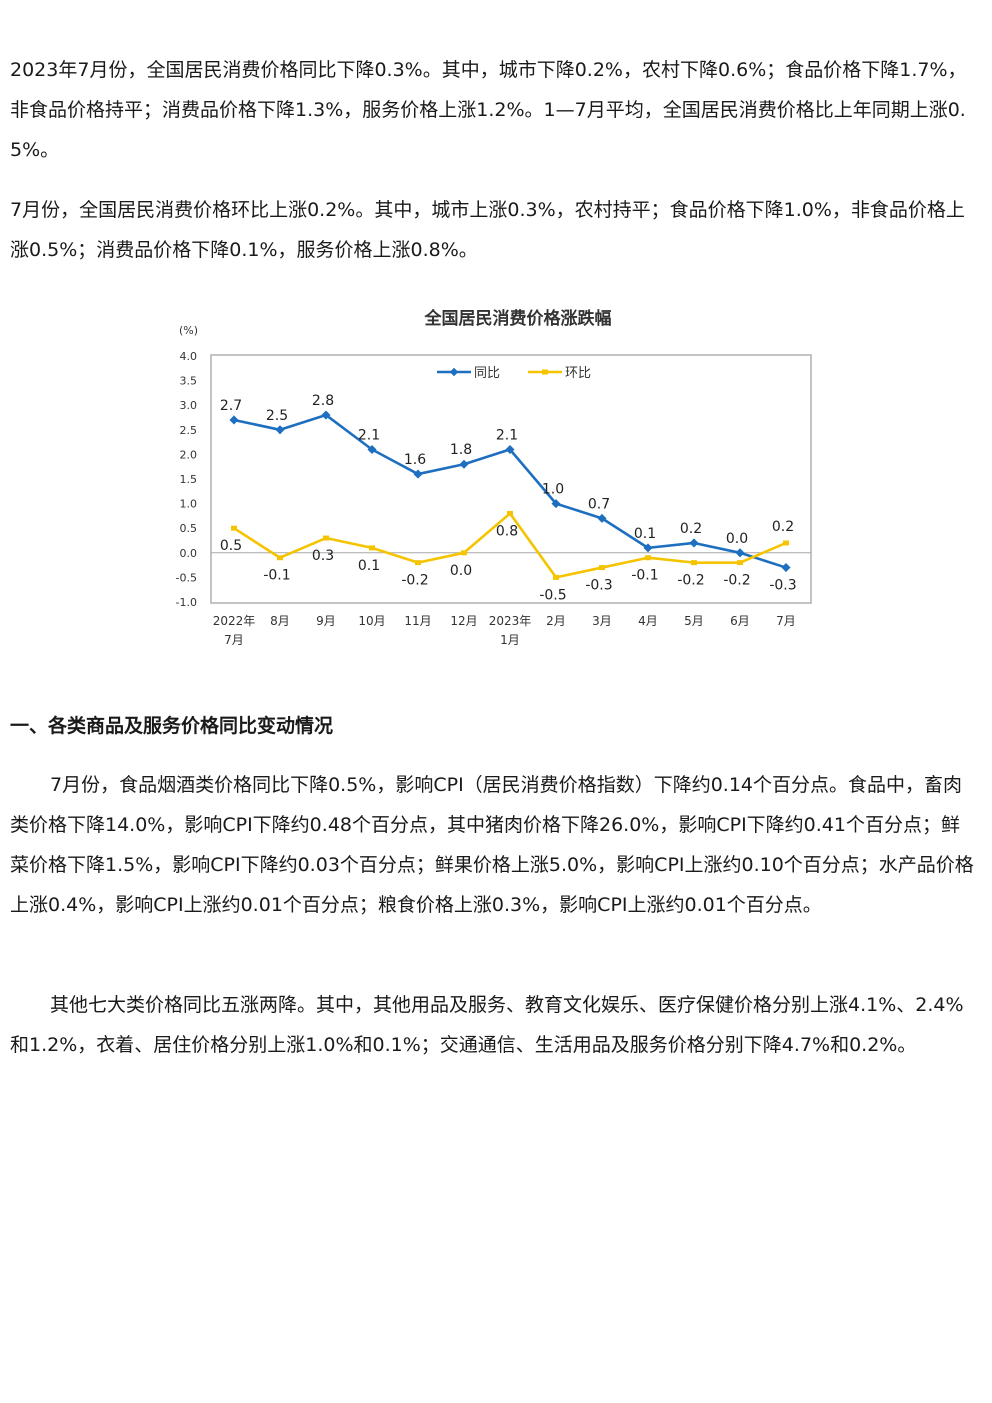 The width and height of the screenshot is (992, 1403). What do you see at coordinates (186, 577) in the screenshot?
I see `y-tick-label: -0.5` at bounding box center [186, 577].